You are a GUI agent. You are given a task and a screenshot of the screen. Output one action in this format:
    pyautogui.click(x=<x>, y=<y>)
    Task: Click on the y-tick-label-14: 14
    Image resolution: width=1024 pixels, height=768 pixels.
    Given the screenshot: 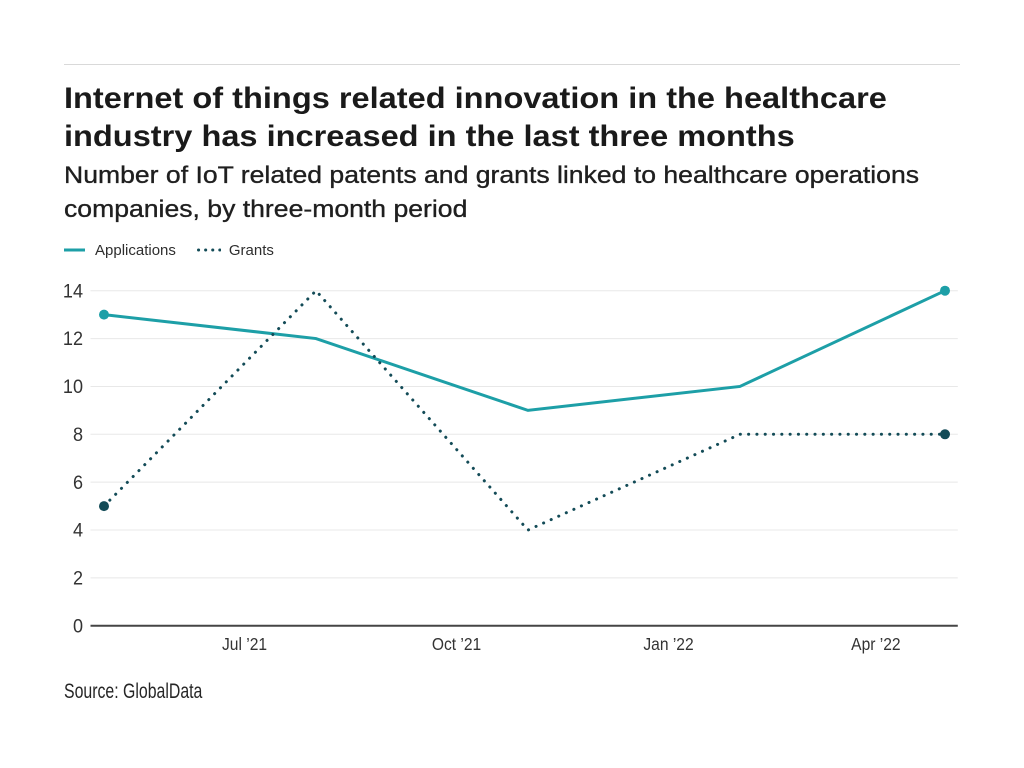 What is the action you would take?
    pyautogui.click(x=73, y=291)
    